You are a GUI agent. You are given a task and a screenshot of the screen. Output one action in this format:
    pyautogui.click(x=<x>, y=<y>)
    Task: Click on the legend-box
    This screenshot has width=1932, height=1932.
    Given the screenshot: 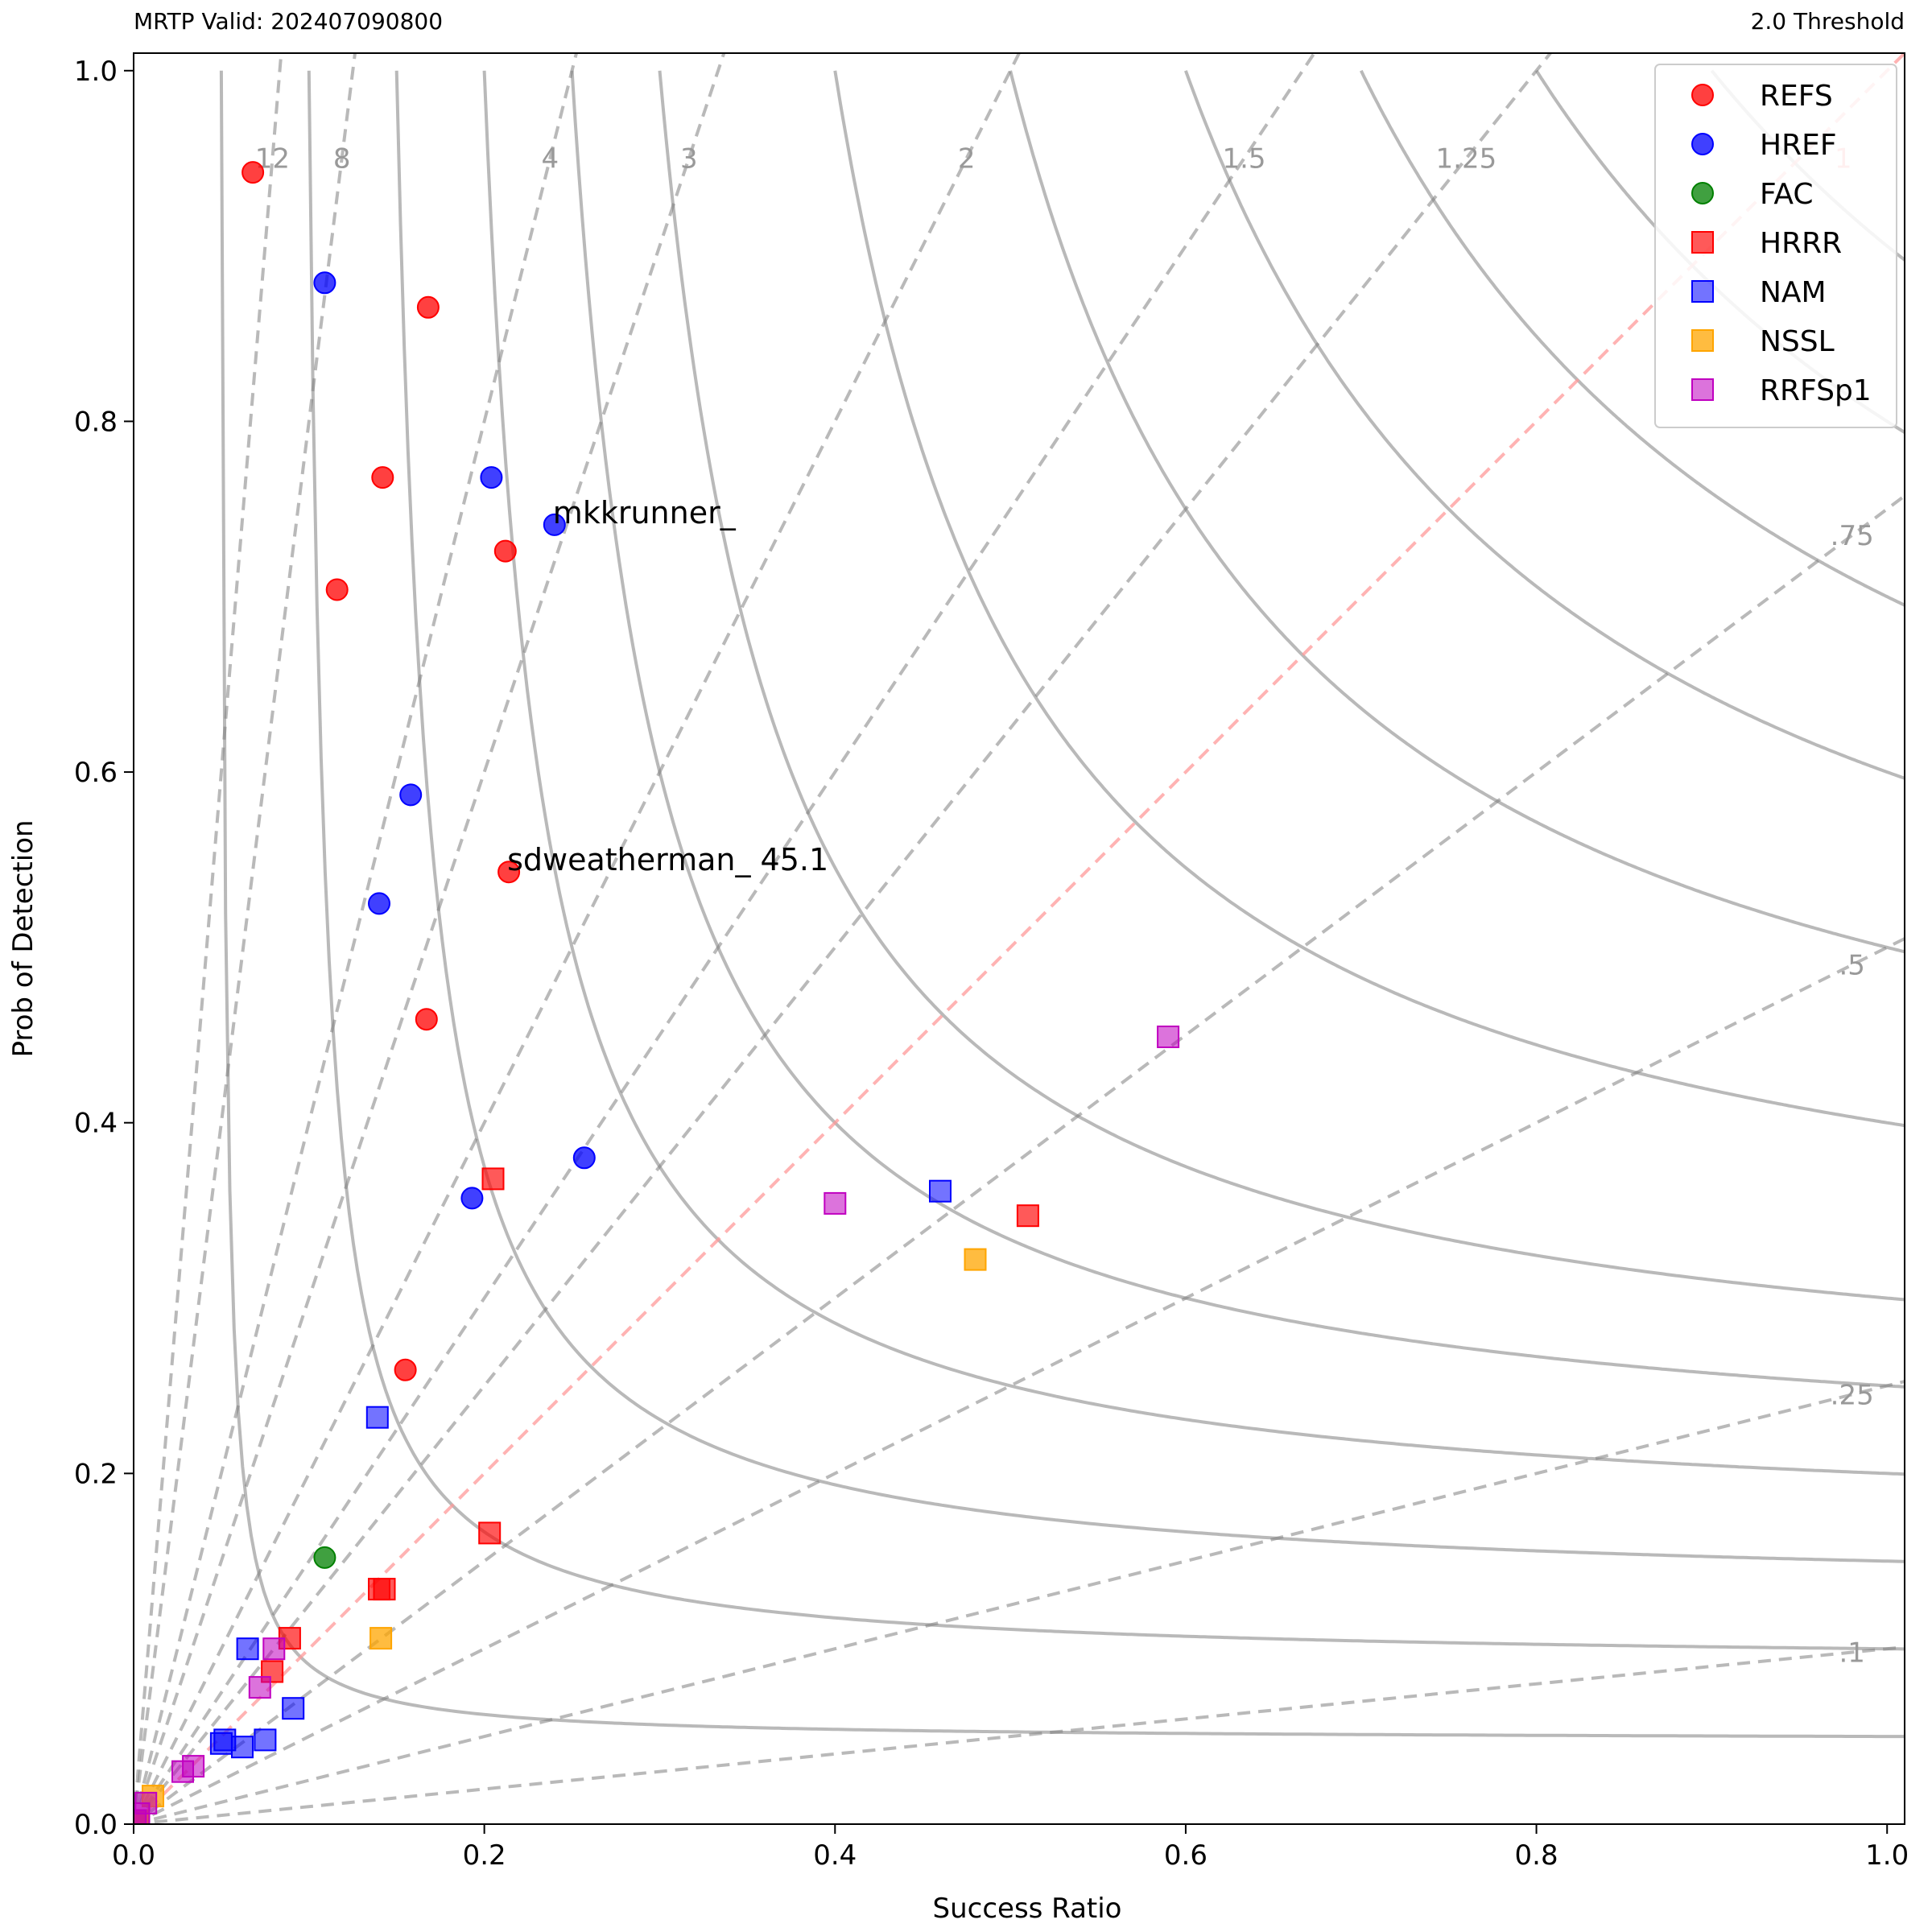 What is the action you would take?
    pyautogui.click(x=1775, y=246)
    